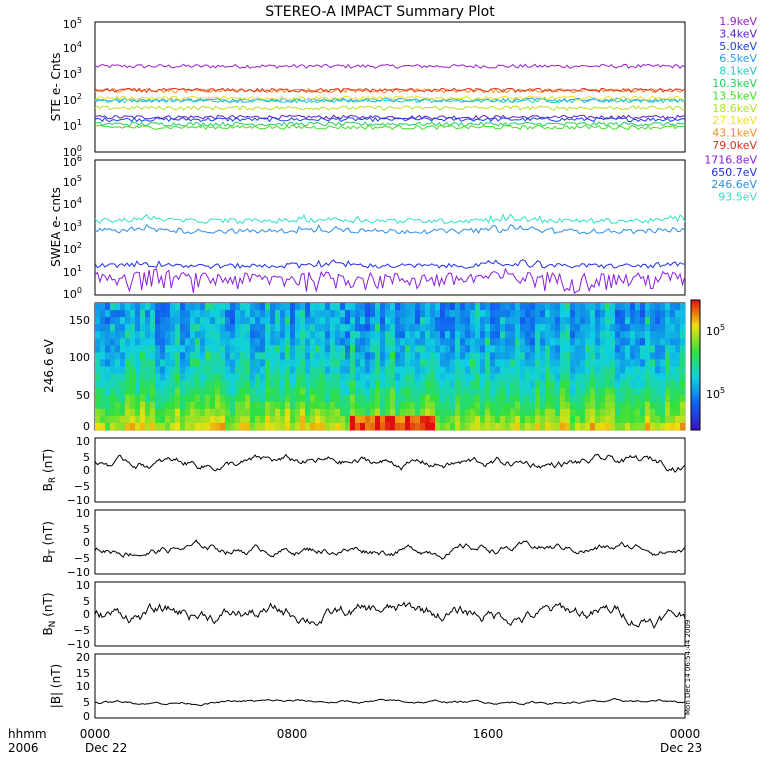 Image resolution: width=780 pixels, height=784 pixels. What do you see at coordinates (78, 644) in the screenshot?
I see `bn-tick-4: −10` at bounding box center [78, 644].